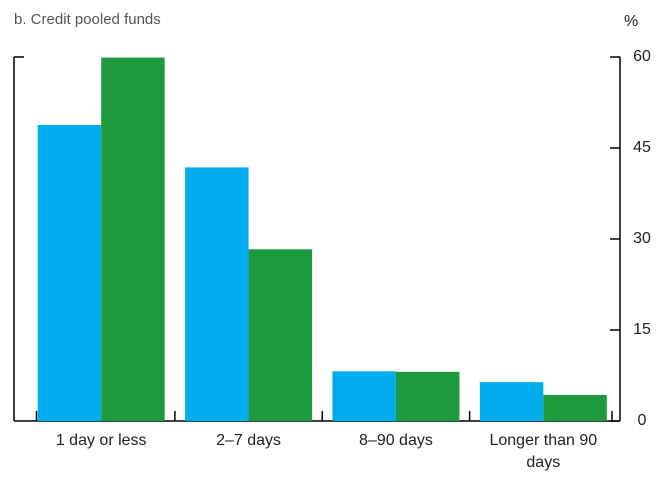 The height and width of the screenshot is (495, 664). What do you see at coordinates (396, 440) in the screenshot?
I see `x-tick-label: 8–90 days` at bounding box center [396, 440].